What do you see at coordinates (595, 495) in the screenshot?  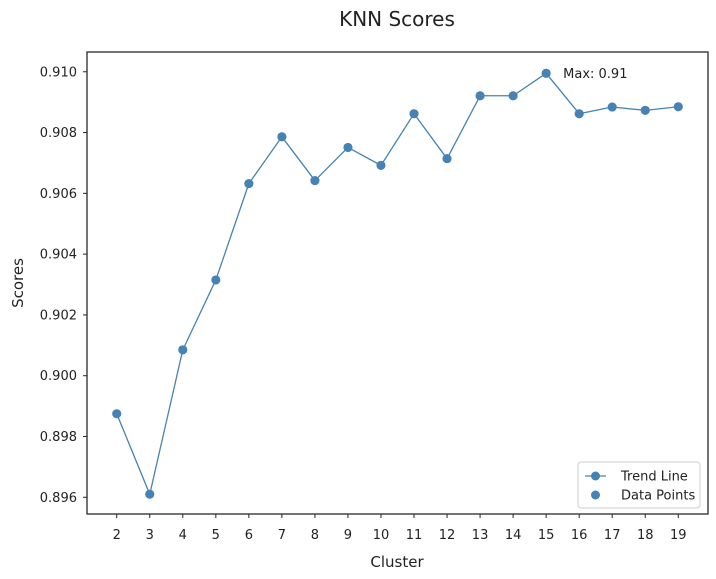 I see `legend-data-points-marker` at bounding box center [595, 495].